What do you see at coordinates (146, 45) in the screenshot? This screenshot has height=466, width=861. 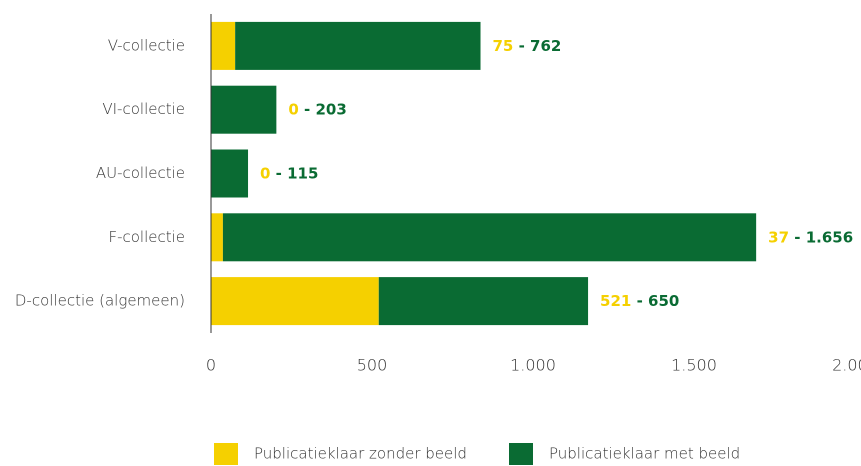 I see `y-tick-label: V-collectie` at bounding box center [146, 45].